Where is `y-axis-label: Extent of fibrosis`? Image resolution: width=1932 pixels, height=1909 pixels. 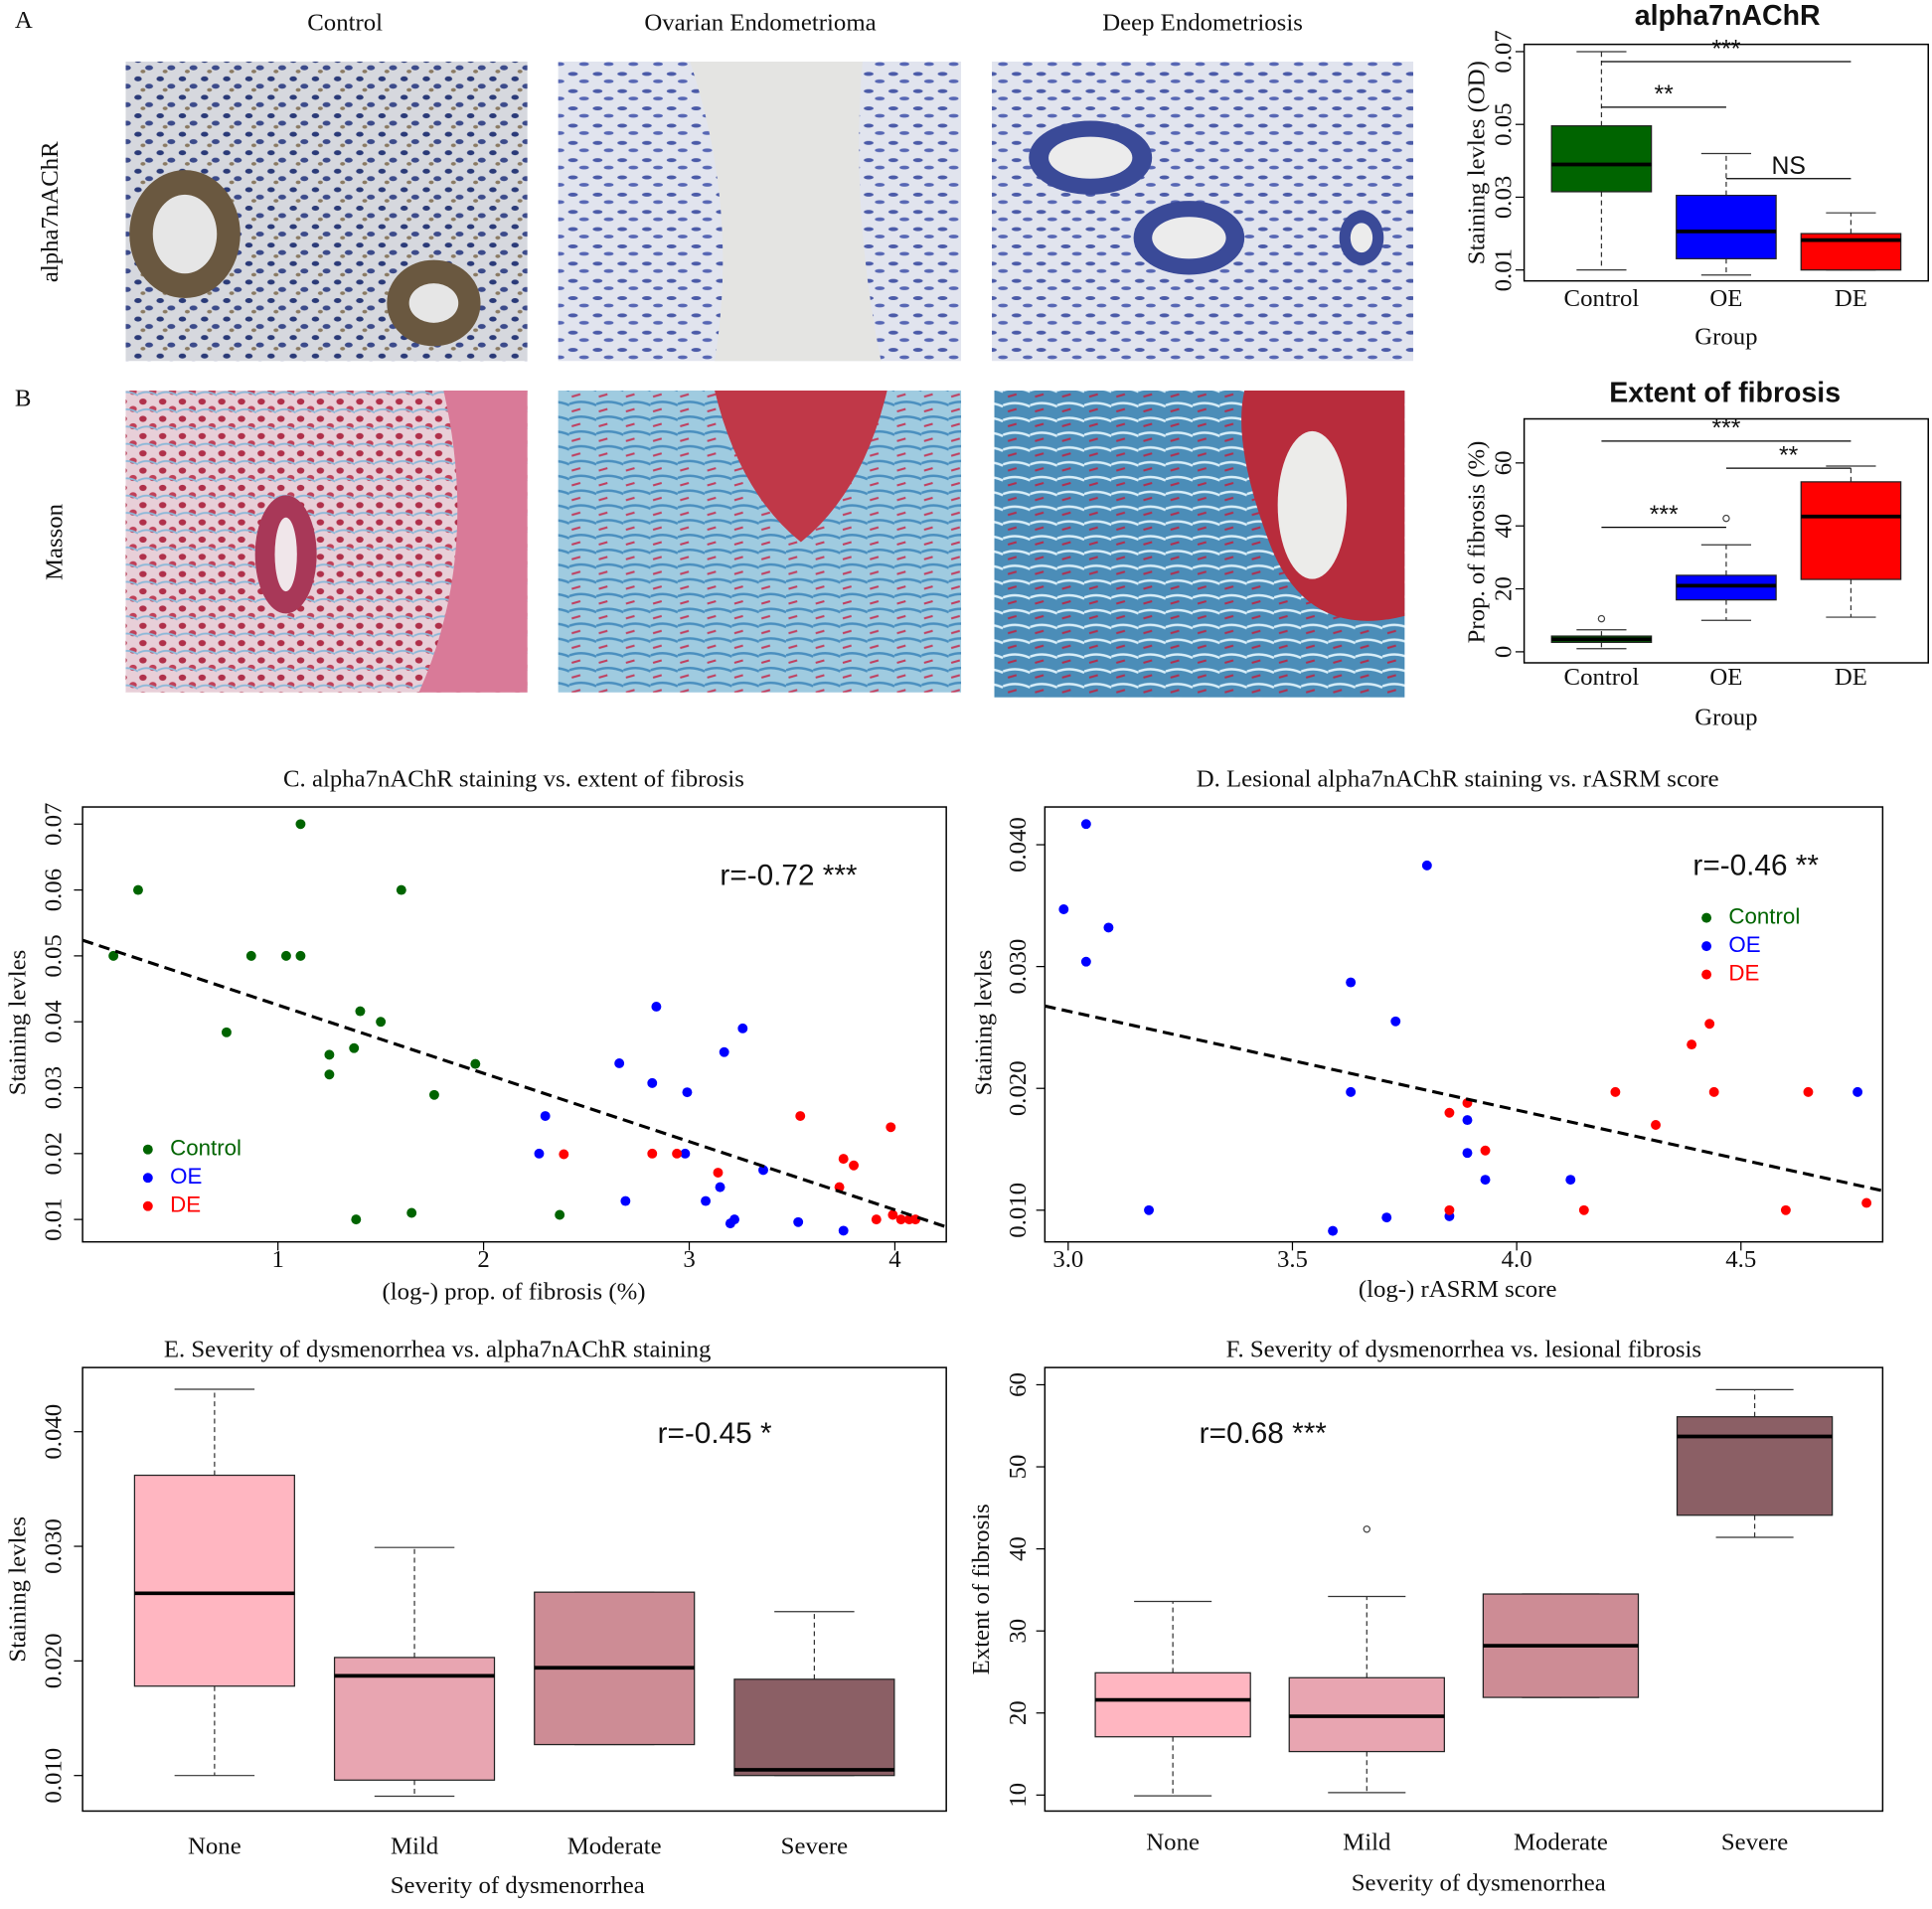 y-axis-label: Extent of fibrosis is located at coordinates (981, 1589).